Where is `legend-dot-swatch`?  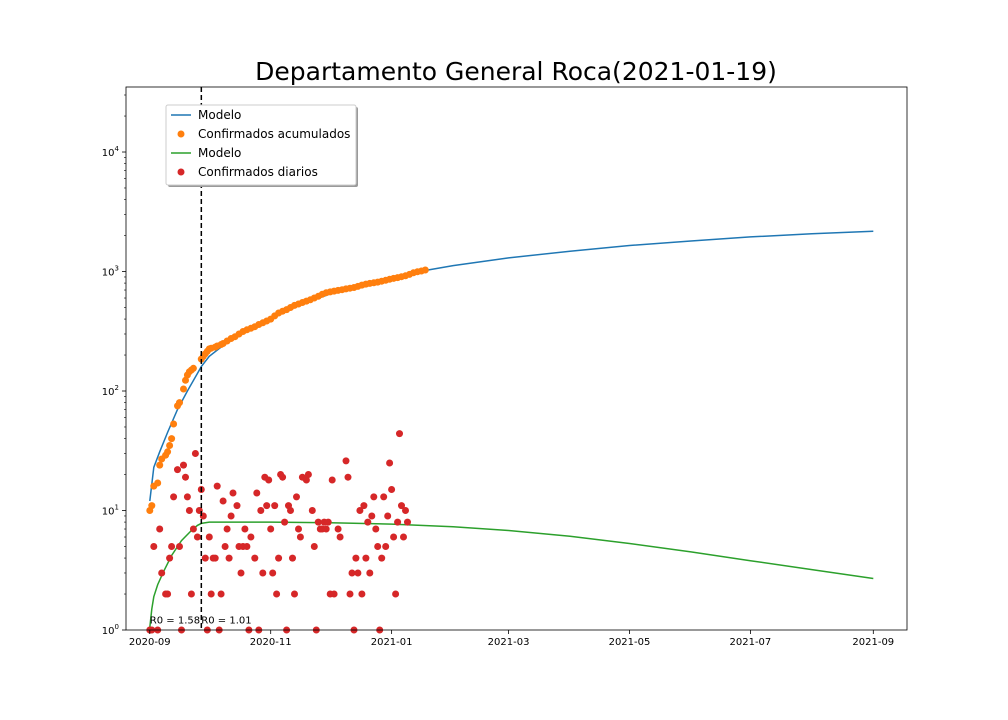 legend-dot-swatch is located at coordinates (181, 172).